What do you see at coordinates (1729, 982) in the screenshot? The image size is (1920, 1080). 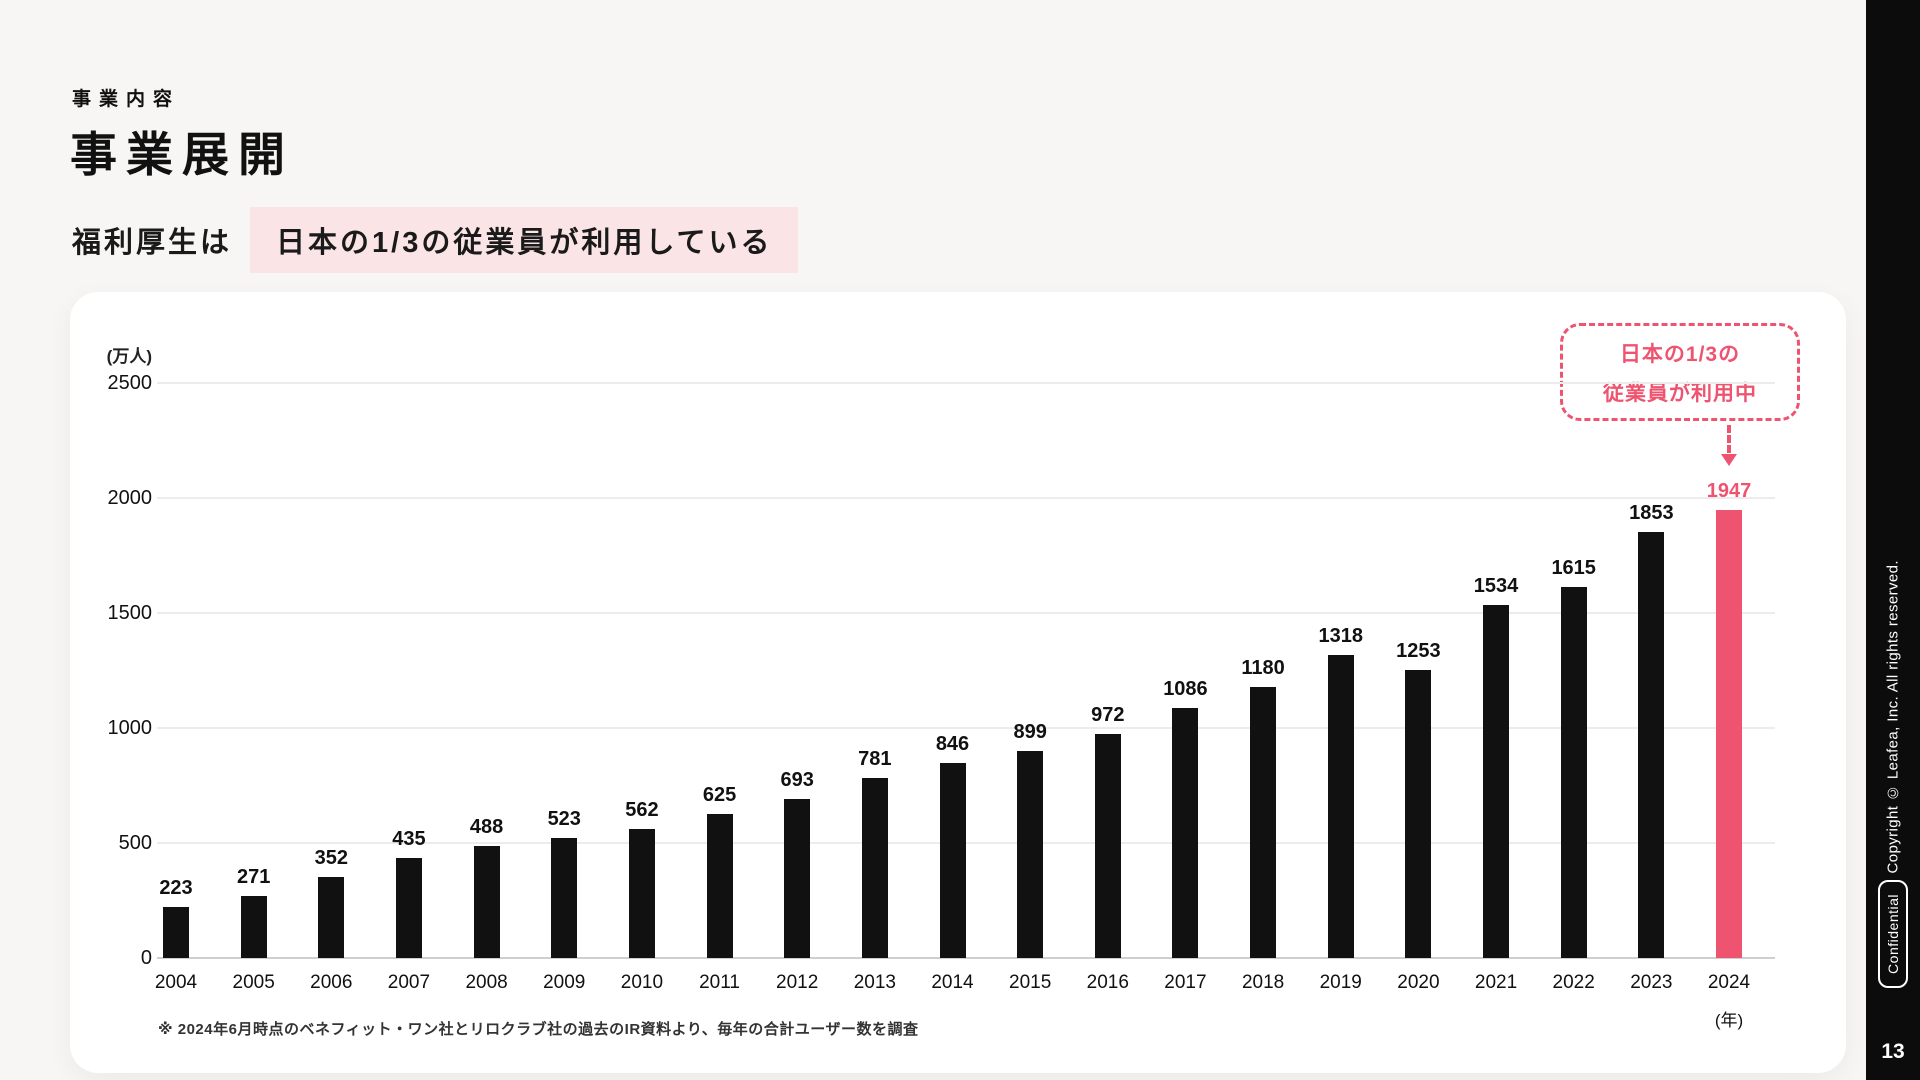 I see `x-tick-label: 2024` at bounding box center [1729, 982].